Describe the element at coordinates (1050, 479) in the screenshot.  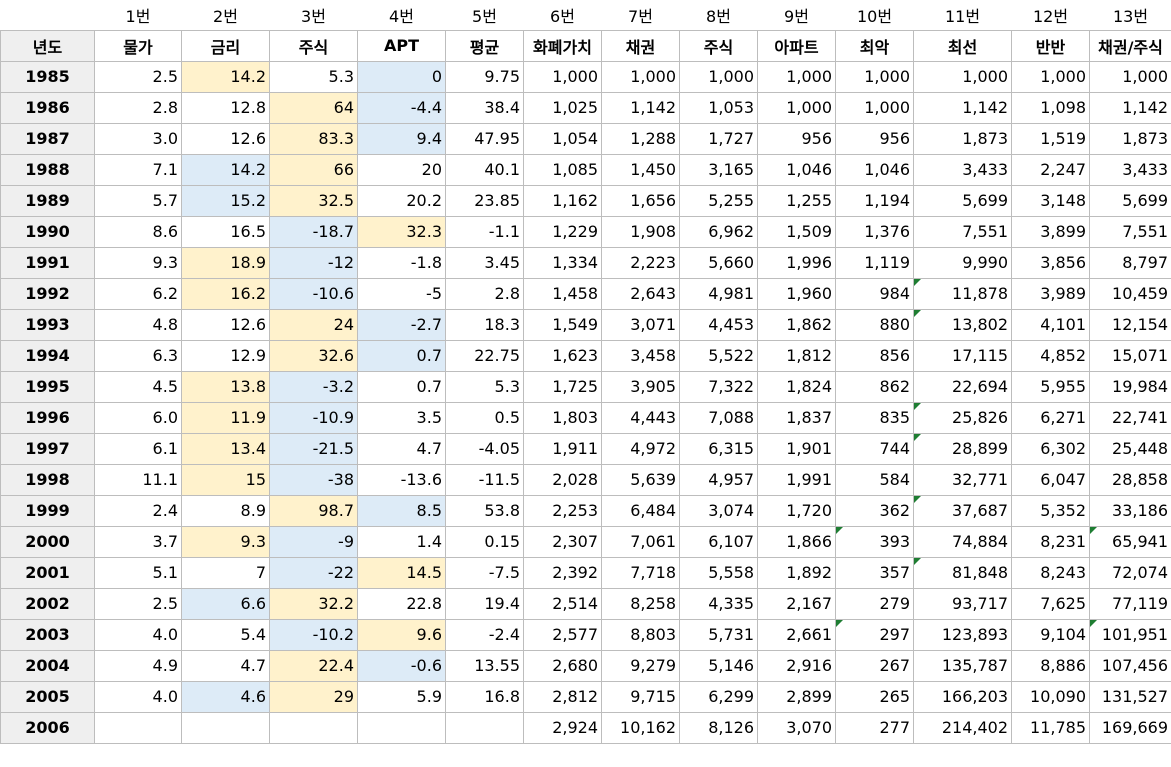
I see `value-cell: 6,047` at that location.